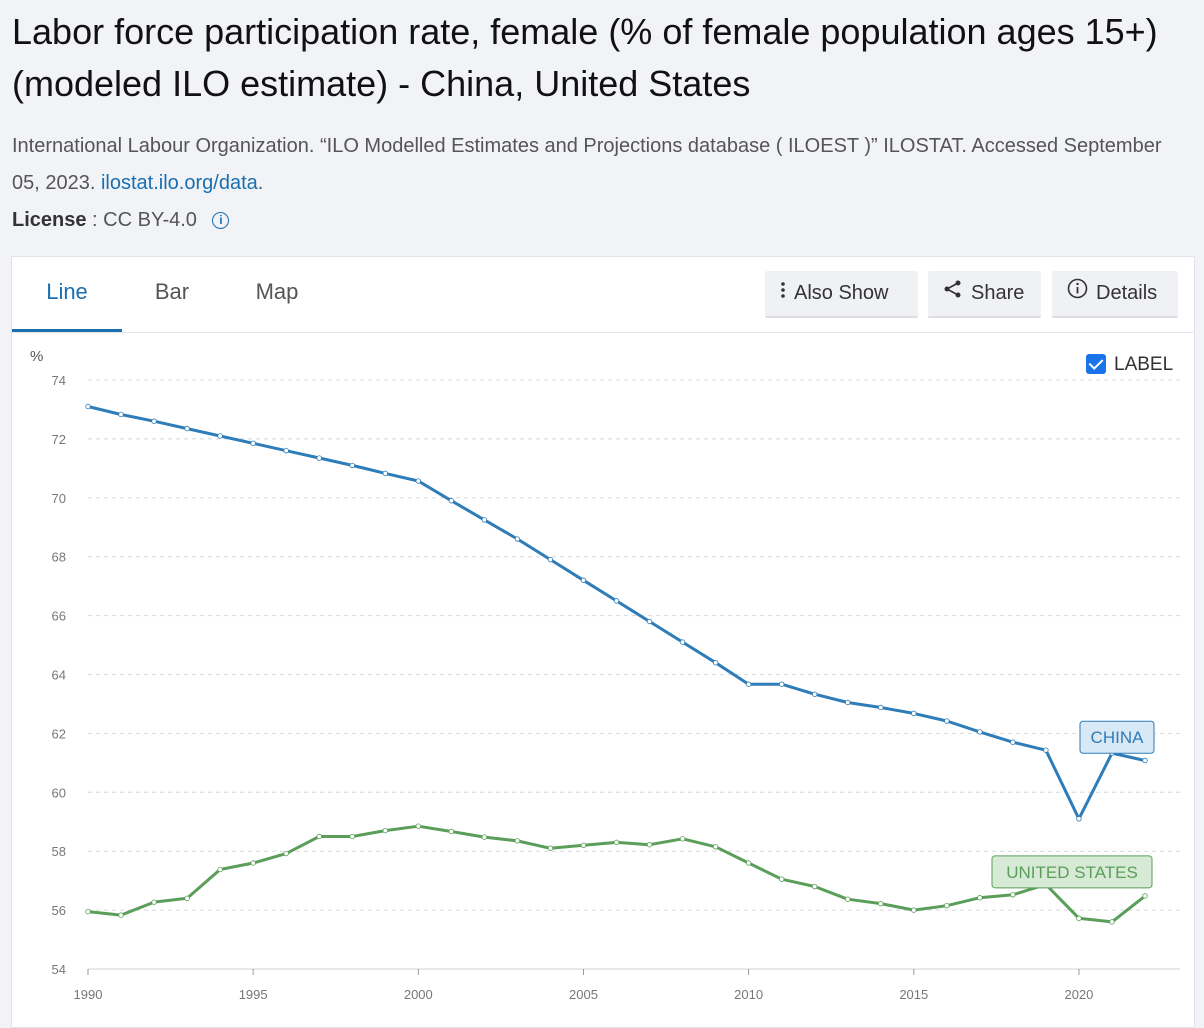 The height and width of the screenshot is (1028, 1204). What do you see at coordinates (253, 994) in the screenshot?
I see `x-tick-label: 1995` at bounding box center [253, 994].